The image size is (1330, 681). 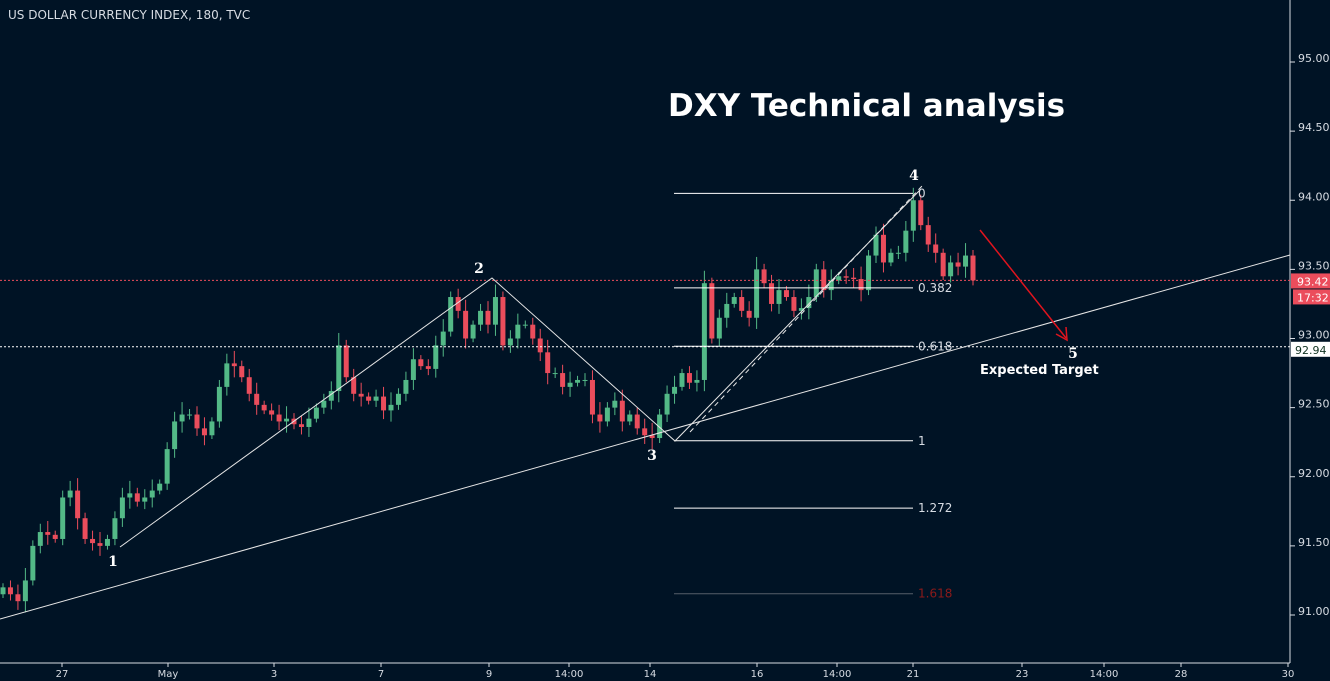 I want to click on price-tick-label: 95.00, so click(x=1314, y=58).